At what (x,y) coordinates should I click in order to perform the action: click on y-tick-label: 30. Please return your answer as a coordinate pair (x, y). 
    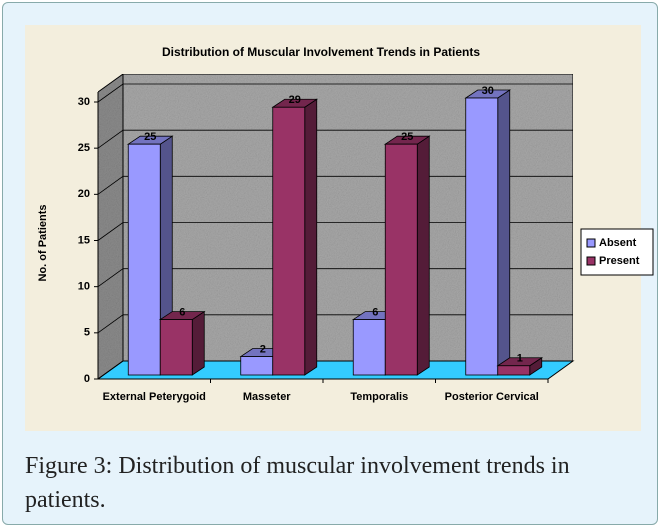
    Looking at the image, I should click on (84, 102).